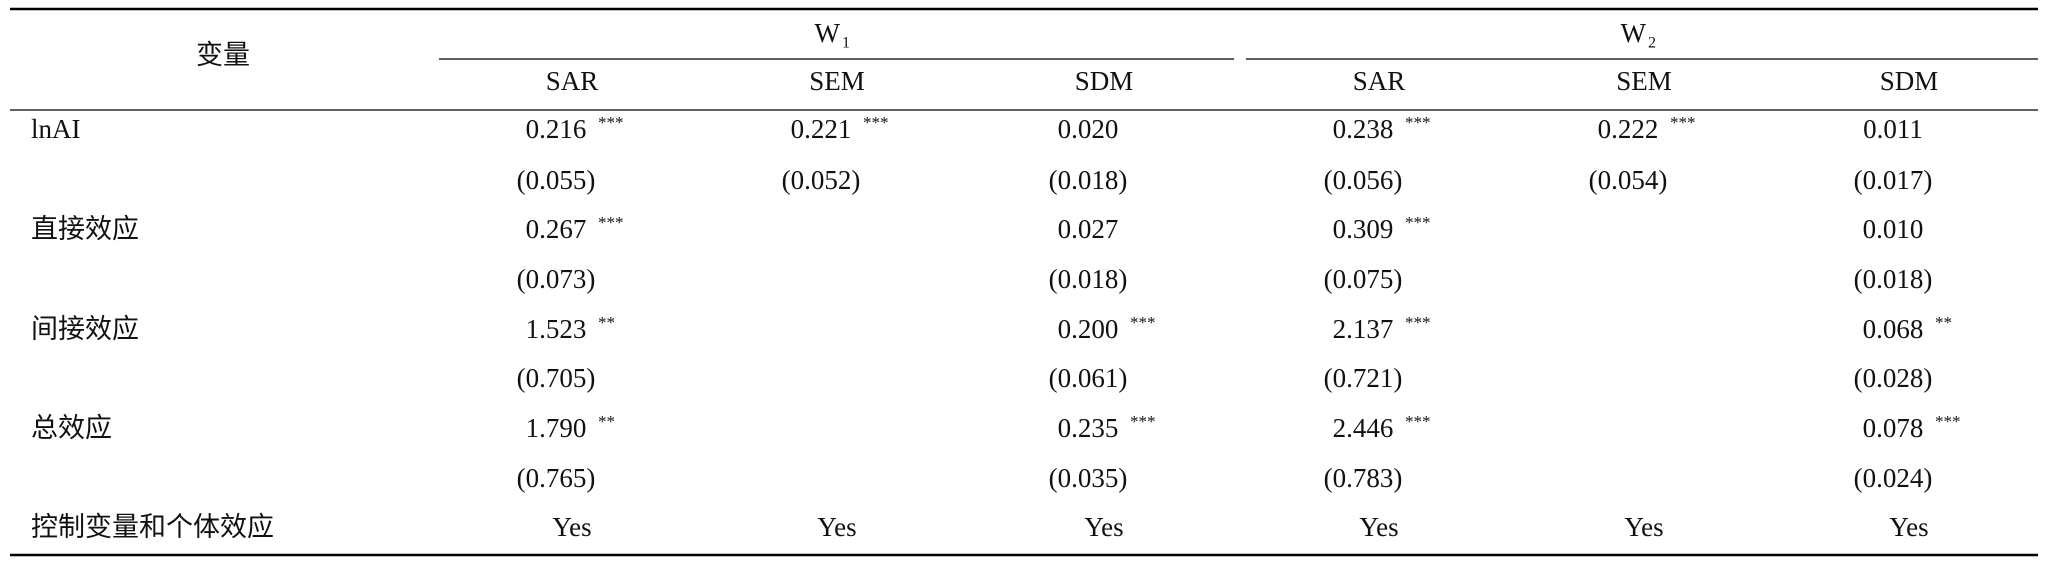 The height and width of the screenshot is (565, 2048). What do you see at coordinates (821, 129) in the screenshot?
I see `estimate: 0.221` at bounding box center [821, 129].